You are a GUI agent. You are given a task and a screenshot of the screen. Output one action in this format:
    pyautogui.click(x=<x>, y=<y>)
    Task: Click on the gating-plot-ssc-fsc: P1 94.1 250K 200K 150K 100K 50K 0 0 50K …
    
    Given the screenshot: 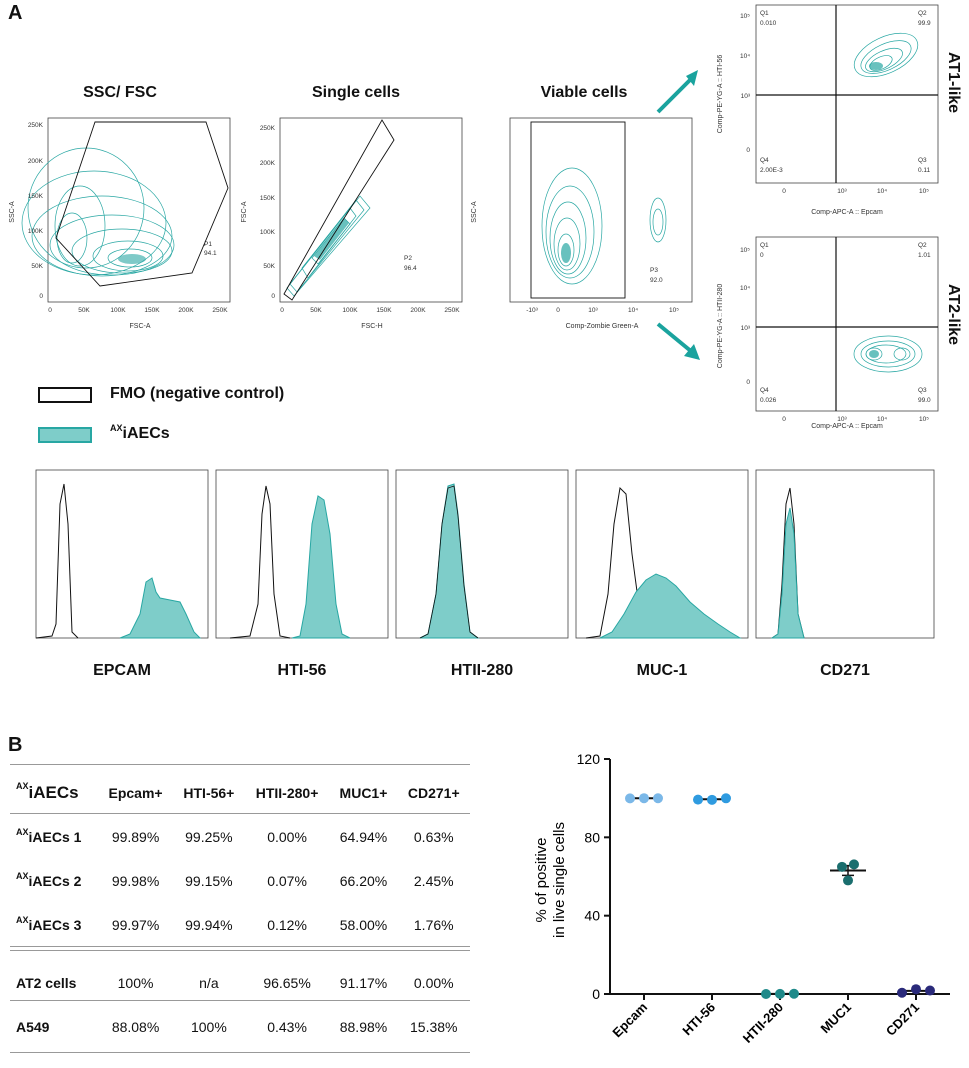 What is the action you would take?
    pyautogui.click(x=120, y=223)
    